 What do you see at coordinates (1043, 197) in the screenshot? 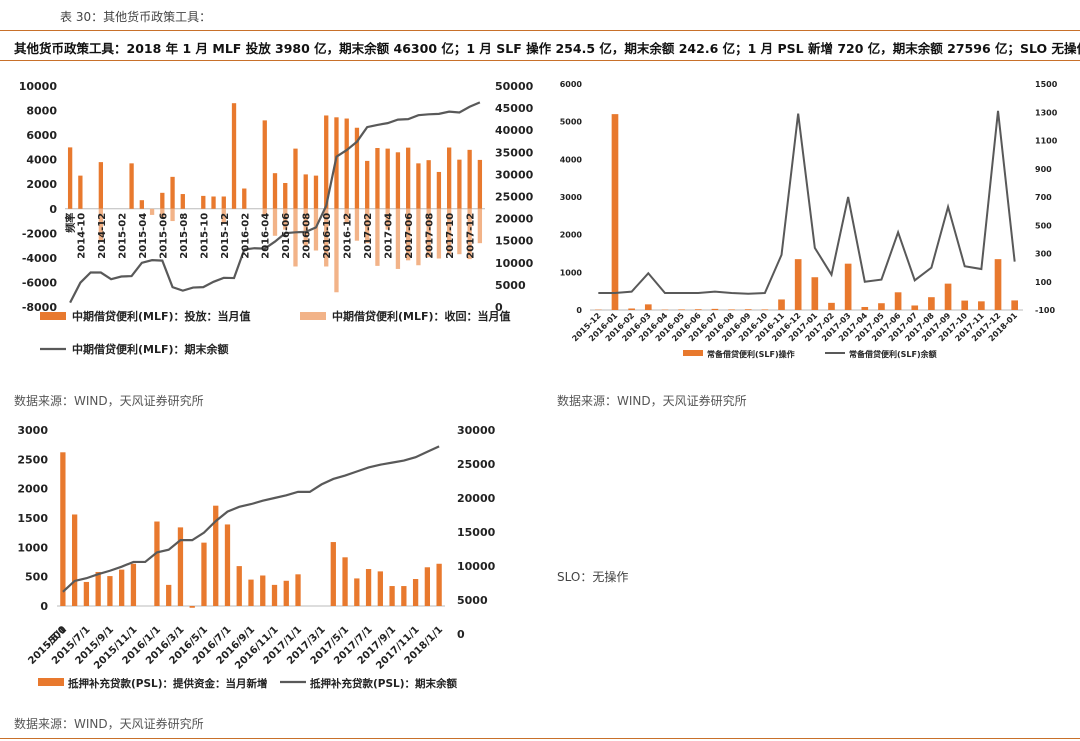
I see `y-right-tick-label: 700` at bounding box center [1043, 197].